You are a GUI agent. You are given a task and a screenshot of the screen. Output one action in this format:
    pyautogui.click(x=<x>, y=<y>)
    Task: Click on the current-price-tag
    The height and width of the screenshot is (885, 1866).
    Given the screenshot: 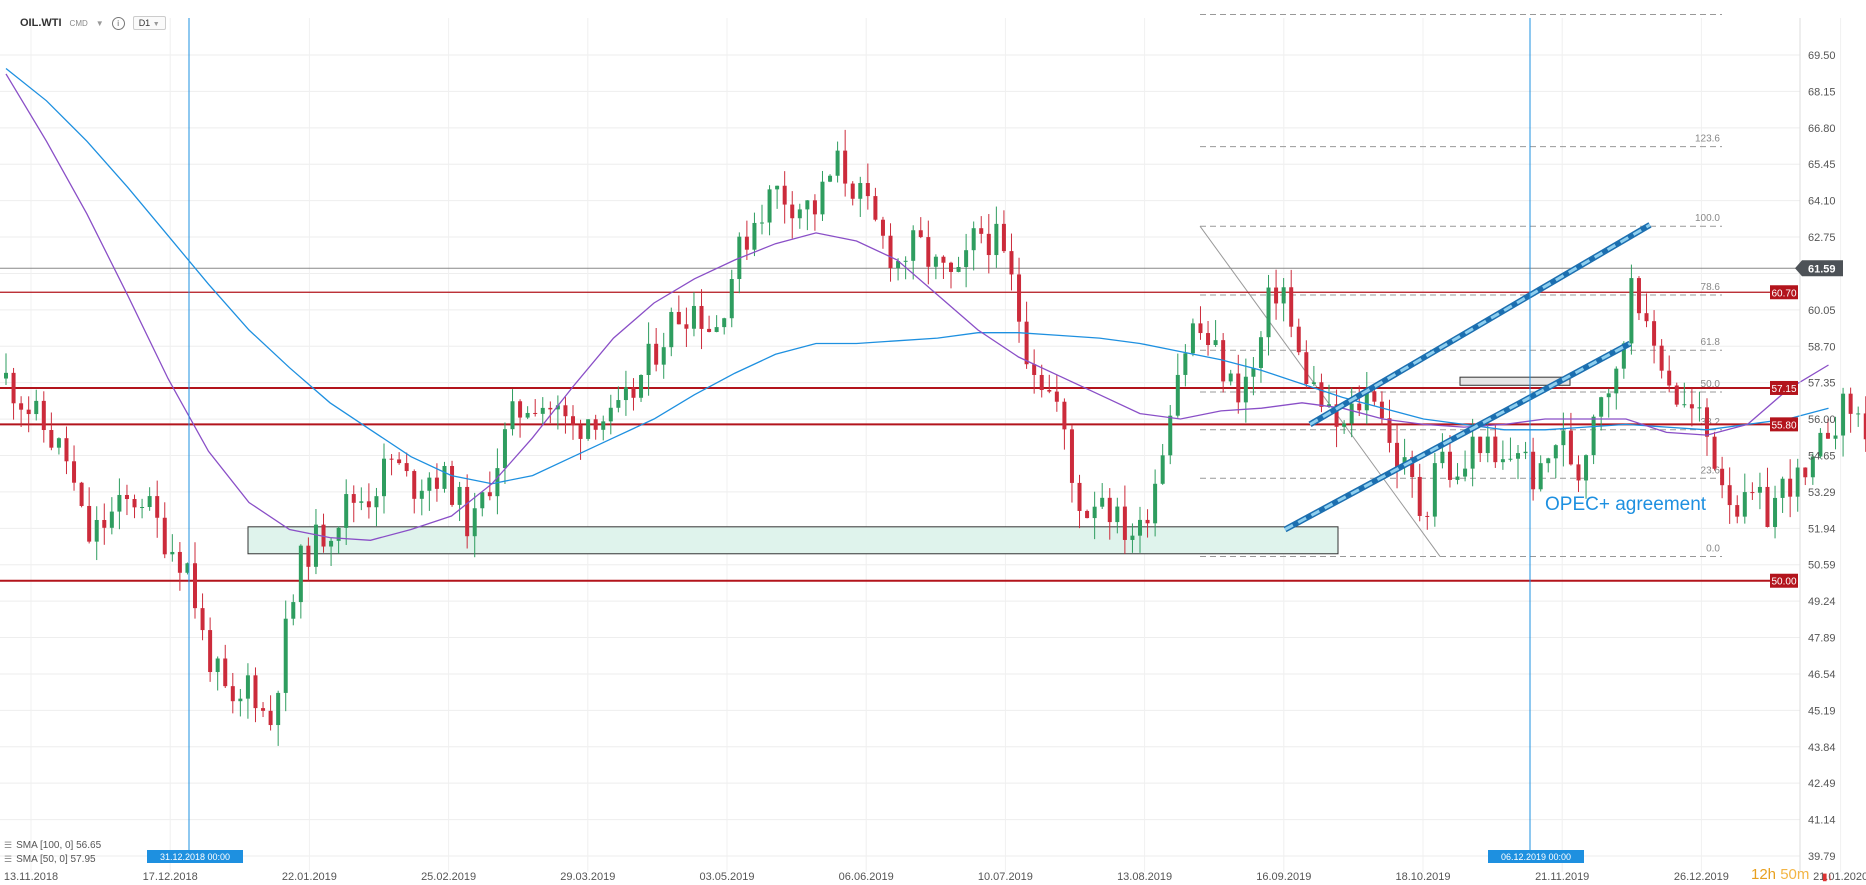 What is the action you would take?
    pyautogui.click(x=1819, y=268)
    